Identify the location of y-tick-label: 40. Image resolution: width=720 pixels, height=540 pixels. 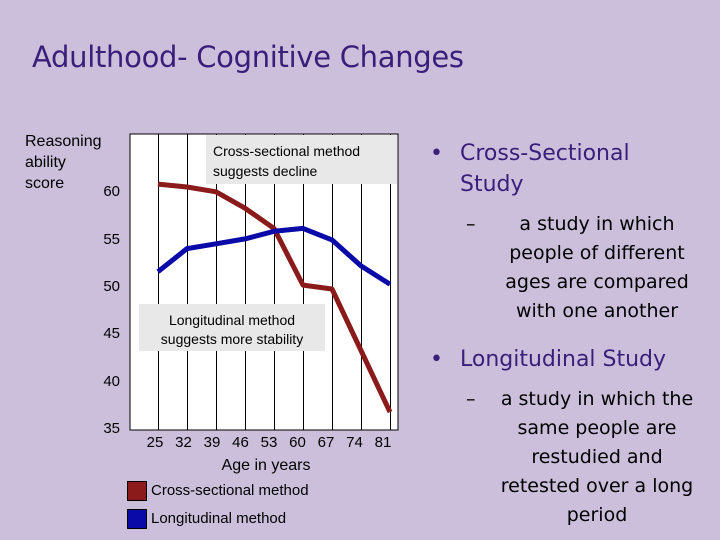
(111, 381).